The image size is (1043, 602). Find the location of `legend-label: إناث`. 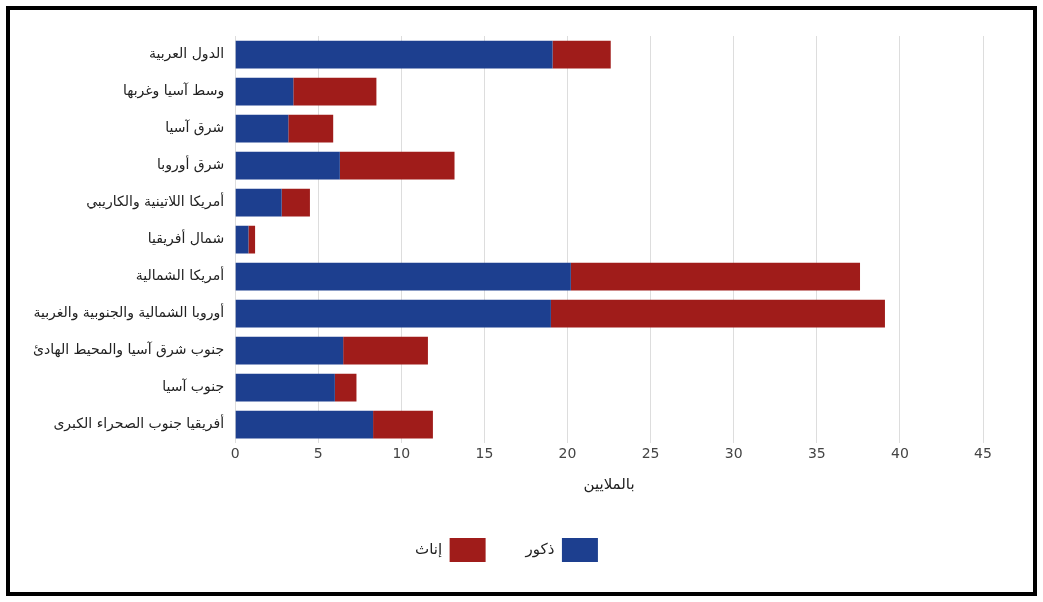

legend-label: إناث is located at coordinates (429, 548).